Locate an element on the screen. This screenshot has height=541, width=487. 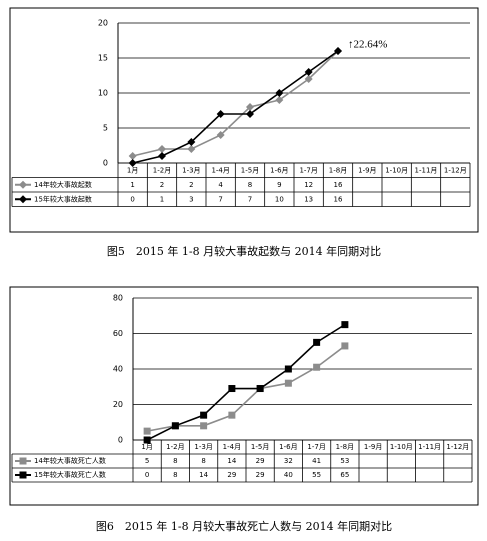
table-value: 41 is located at coordinates (316, 461).